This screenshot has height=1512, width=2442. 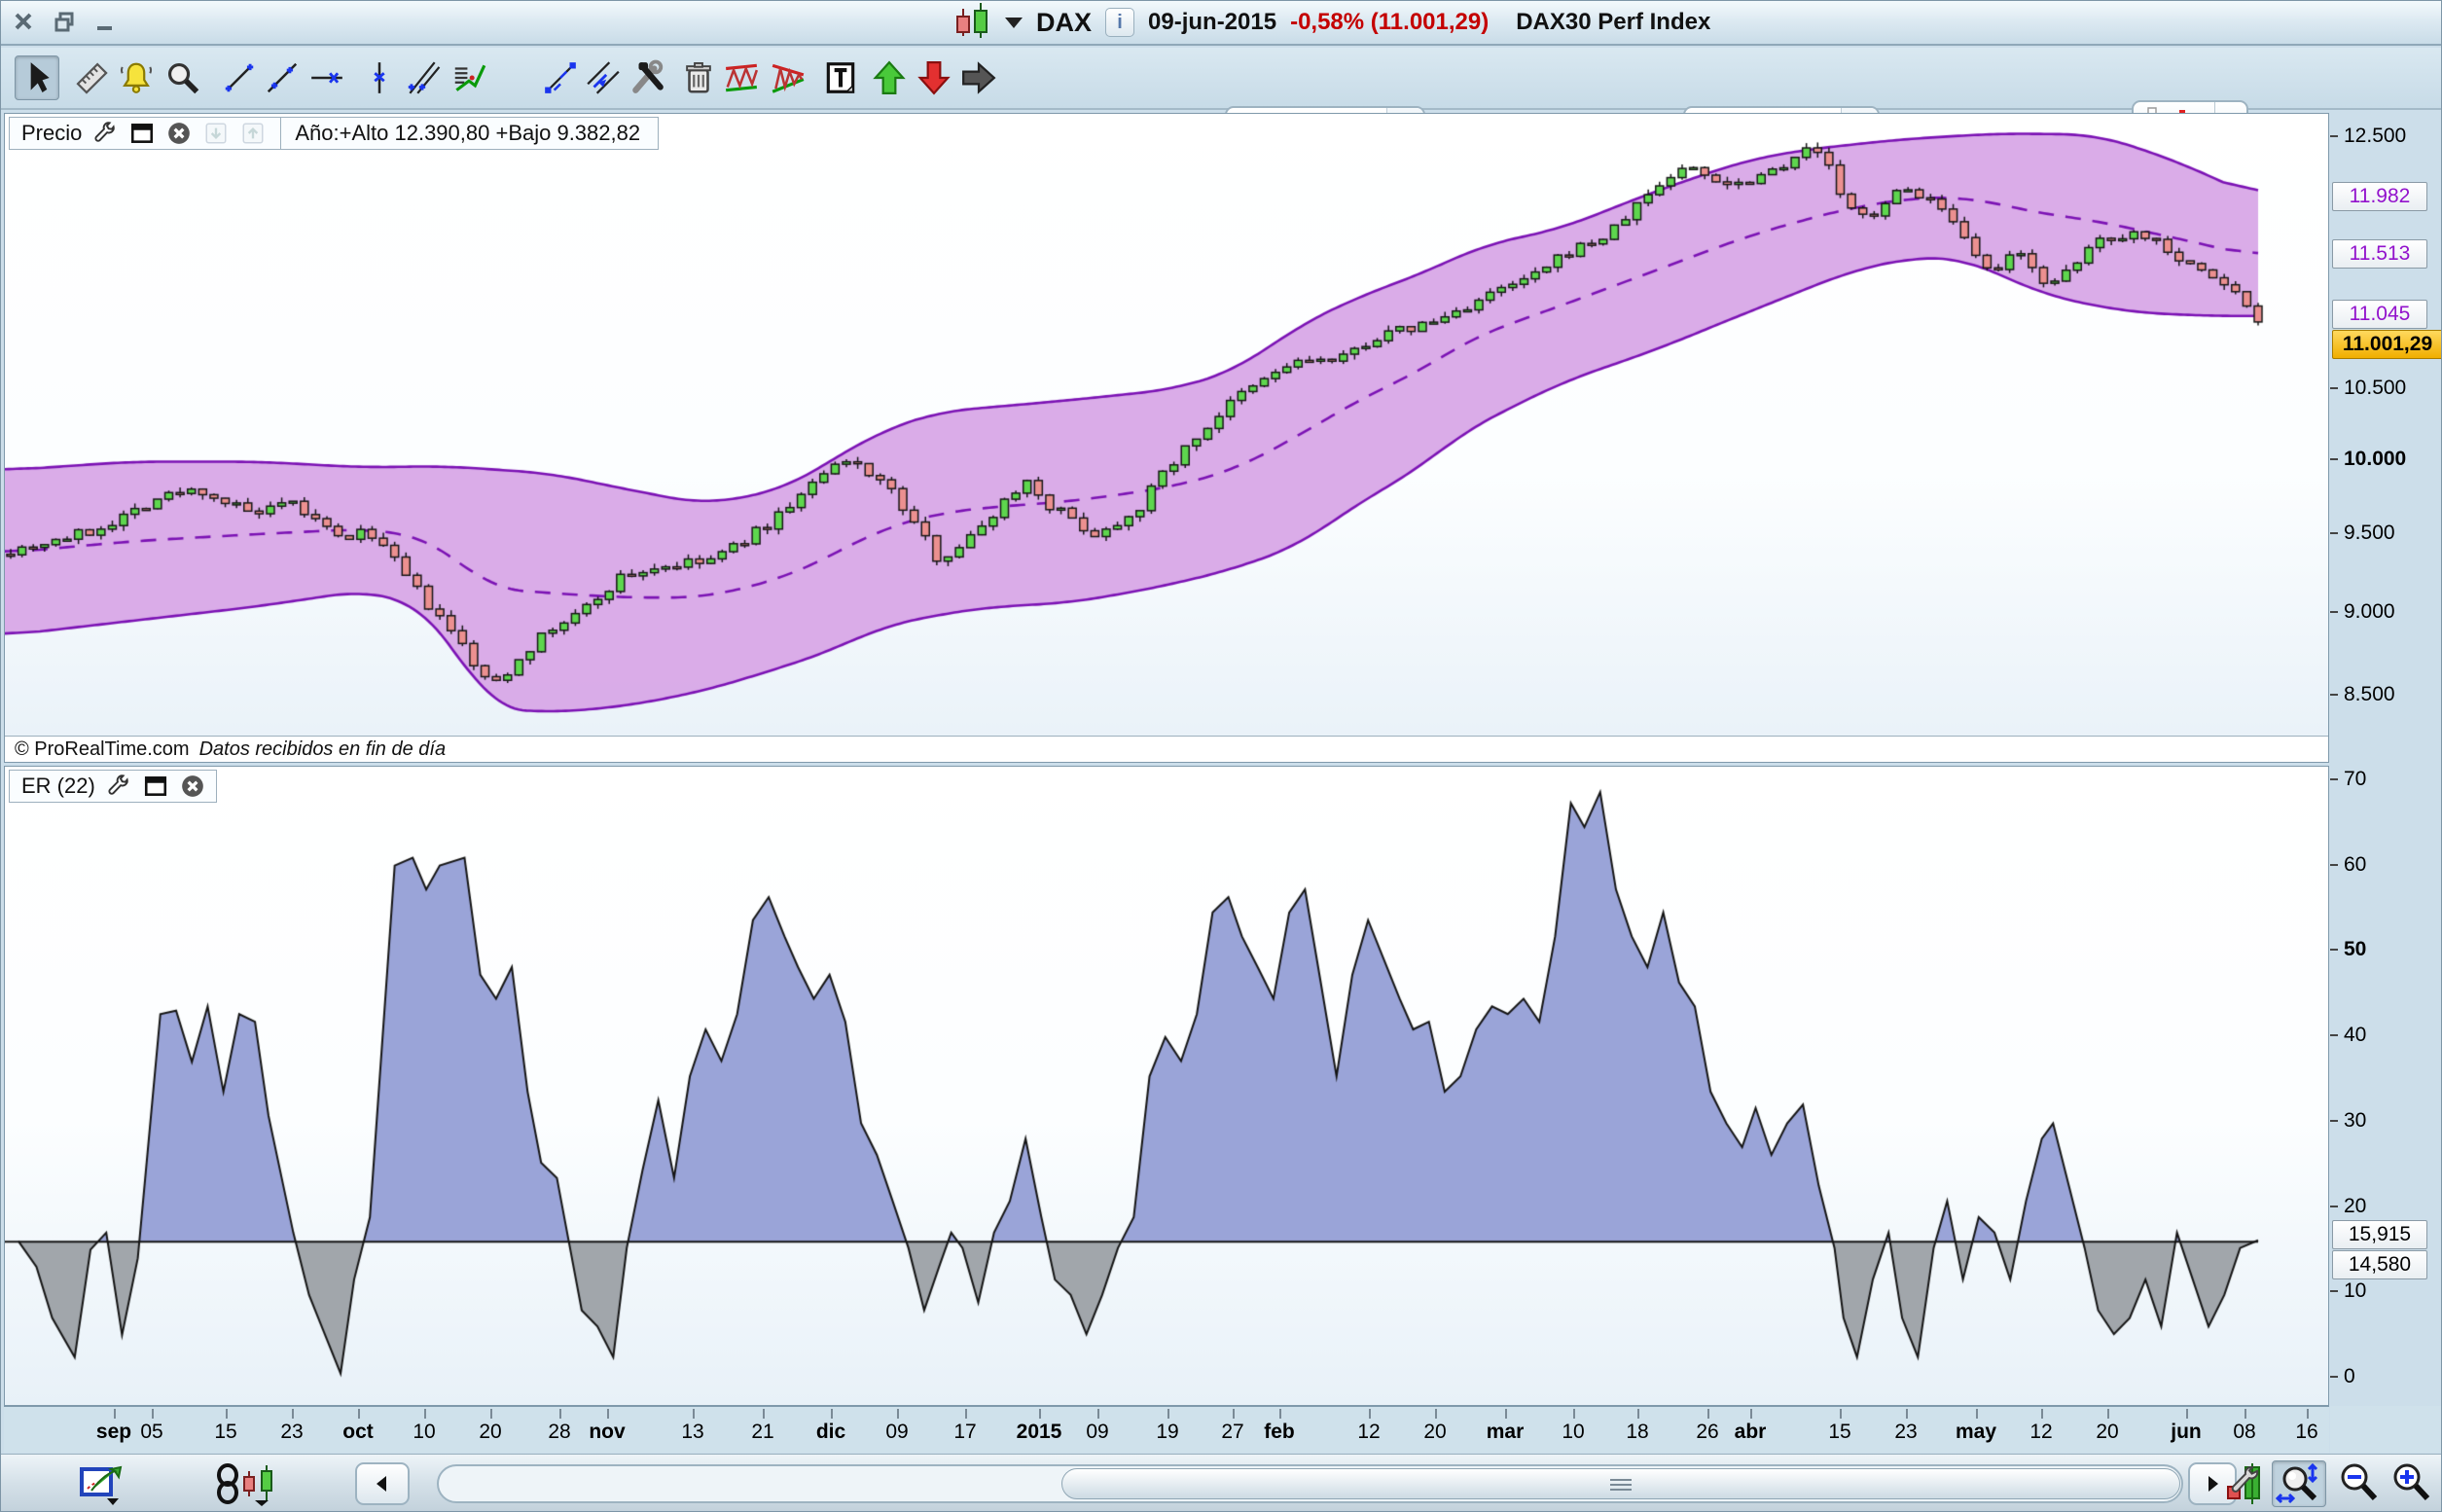 I want to click on time-axis-label: may, so click(x=1976, y=1432).